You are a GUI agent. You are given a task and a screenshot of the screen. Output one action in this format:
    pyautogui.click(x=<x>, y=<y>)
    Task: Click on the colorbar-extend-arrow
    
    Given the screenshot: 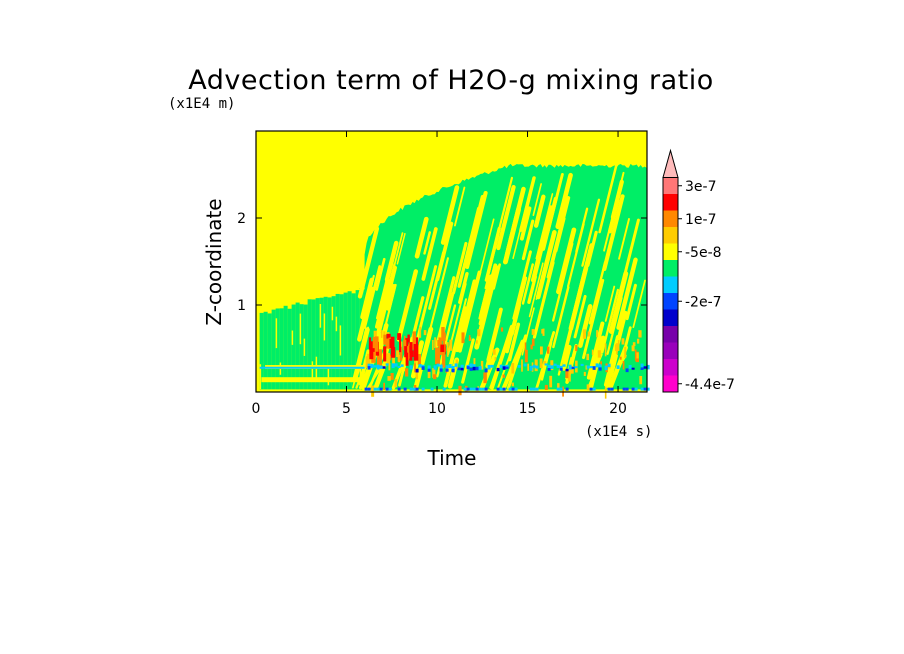 What is the action you would take?
    pyautogui.click(x=670, y=163)
    